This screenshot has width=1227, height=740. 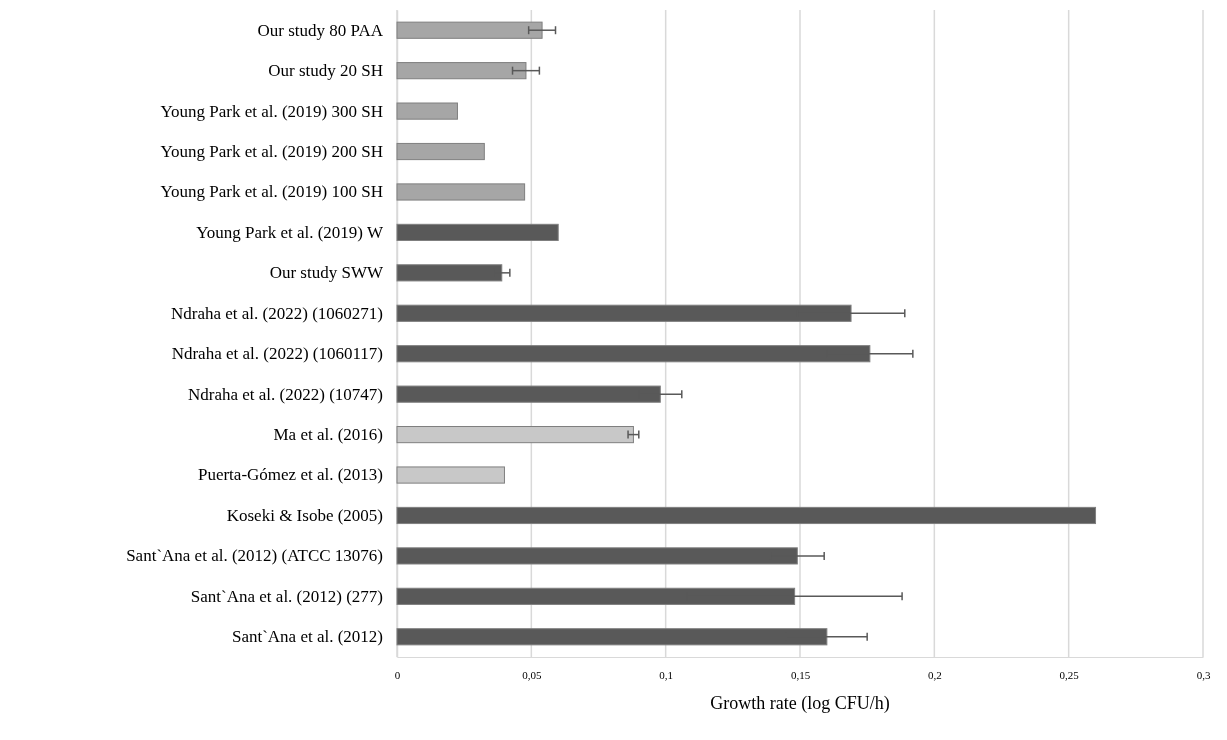 I want to click on x-tick-label: 0, so click(x=397, y=674).